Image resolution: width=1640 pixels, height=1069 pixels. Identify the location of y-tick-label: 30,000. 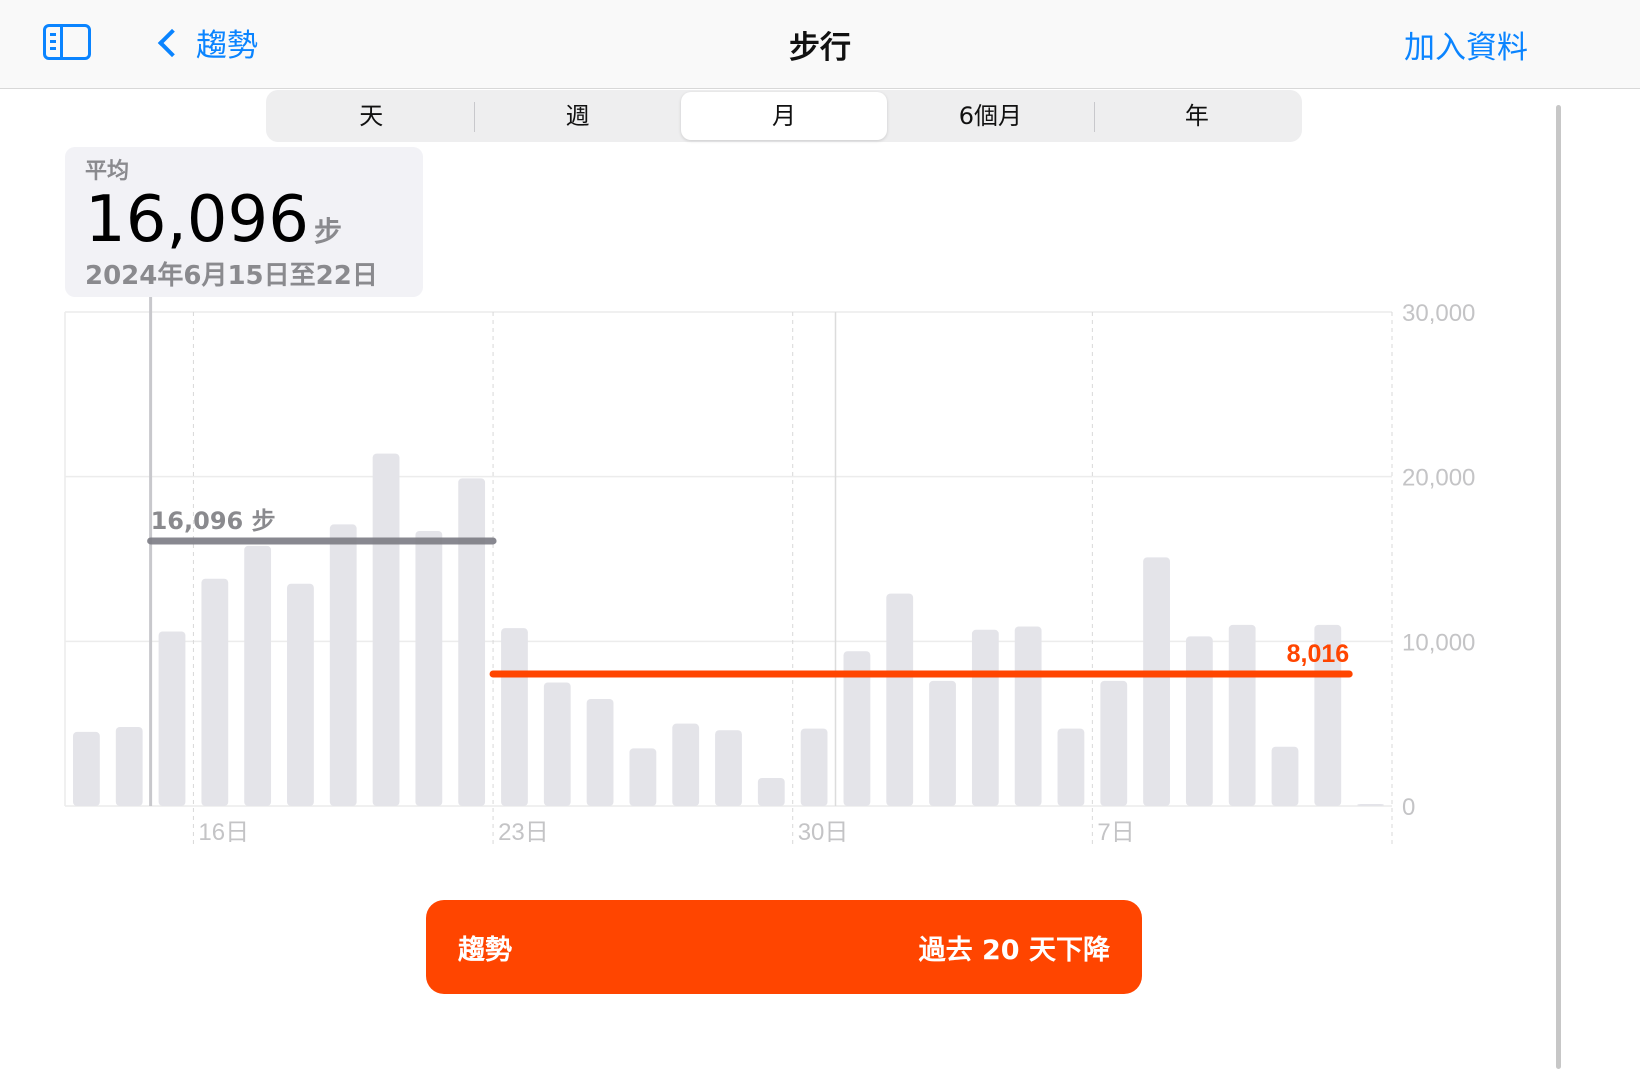
(1438, 313).